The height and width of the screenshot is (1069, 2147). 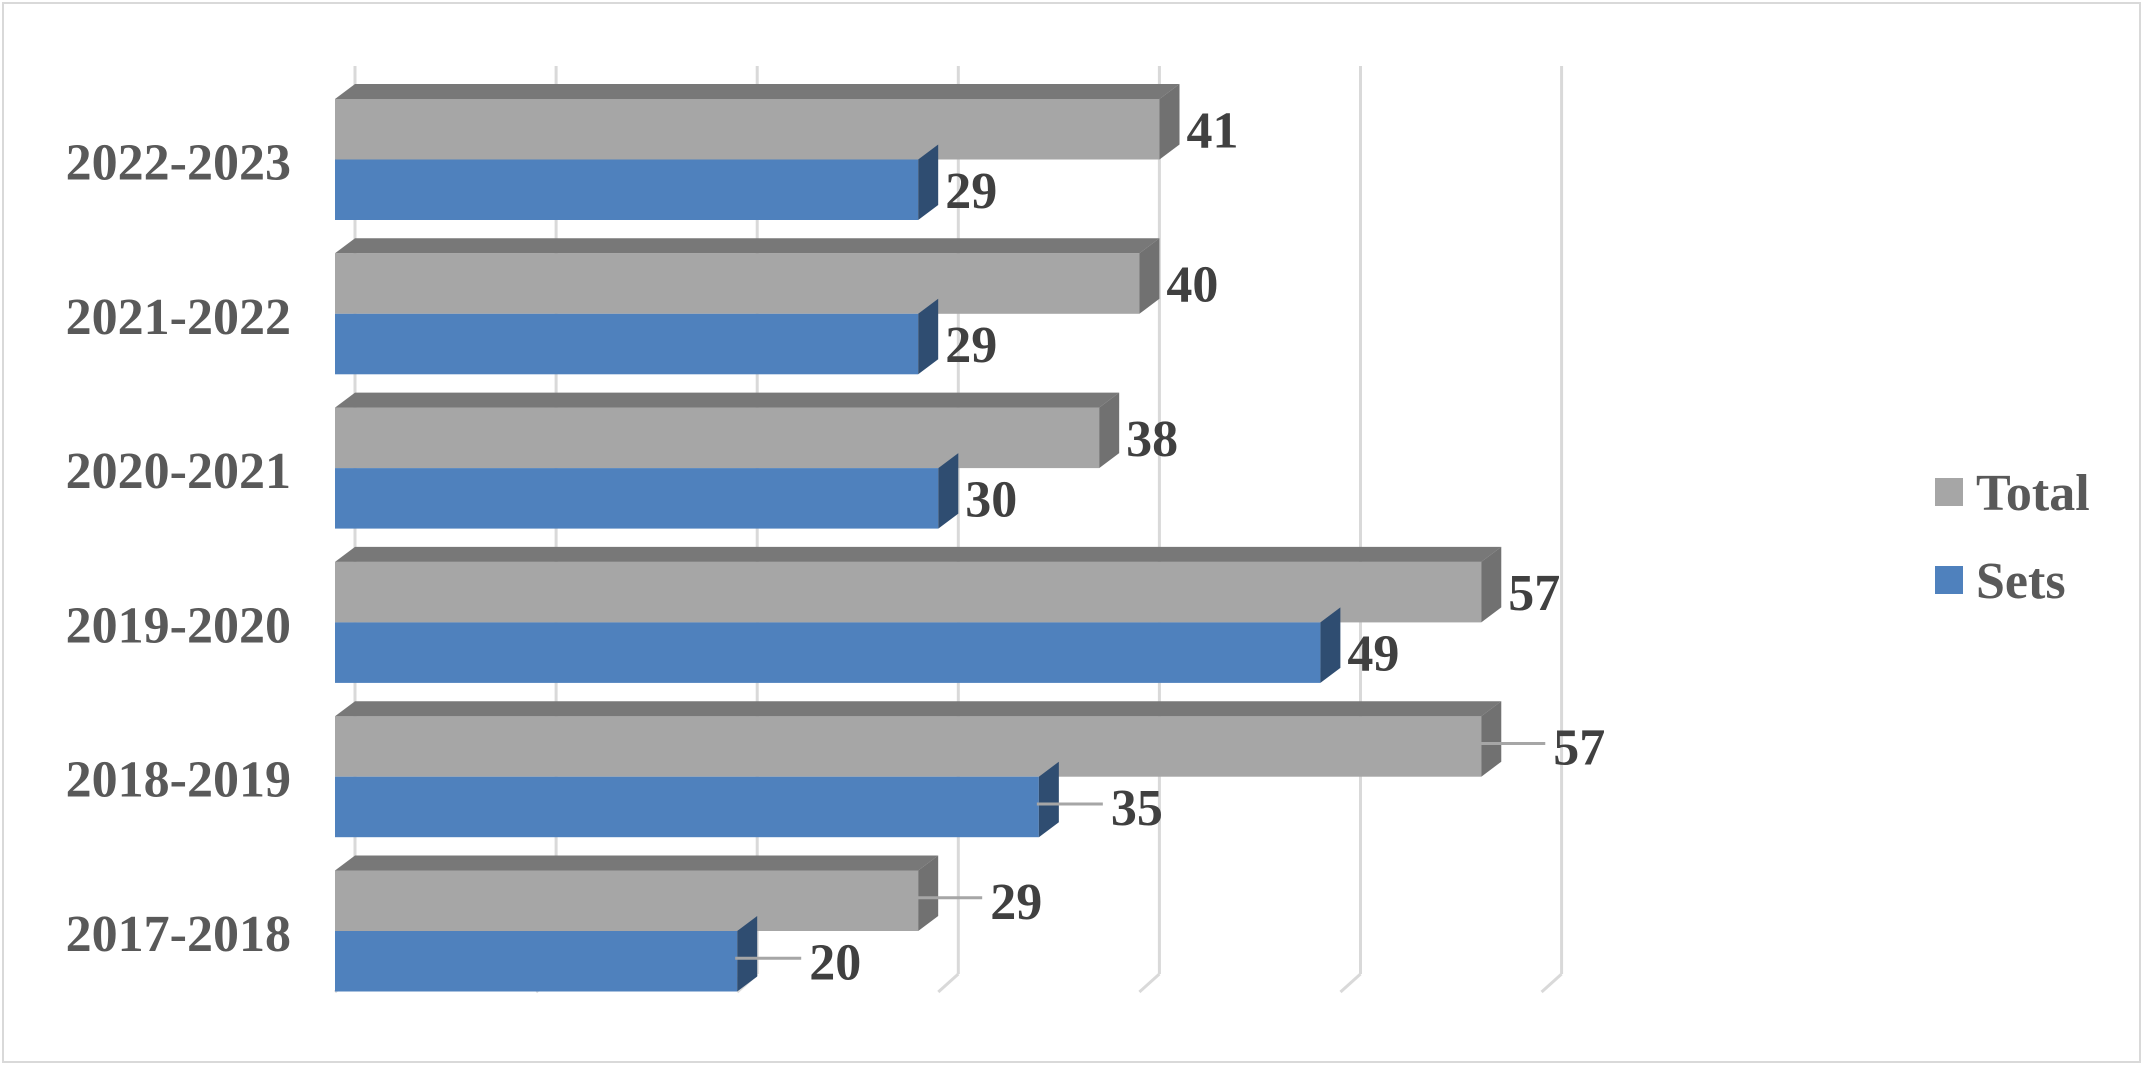 I want to click on data-label-total-2021-2022: 40, so click(x=1192, y=285).